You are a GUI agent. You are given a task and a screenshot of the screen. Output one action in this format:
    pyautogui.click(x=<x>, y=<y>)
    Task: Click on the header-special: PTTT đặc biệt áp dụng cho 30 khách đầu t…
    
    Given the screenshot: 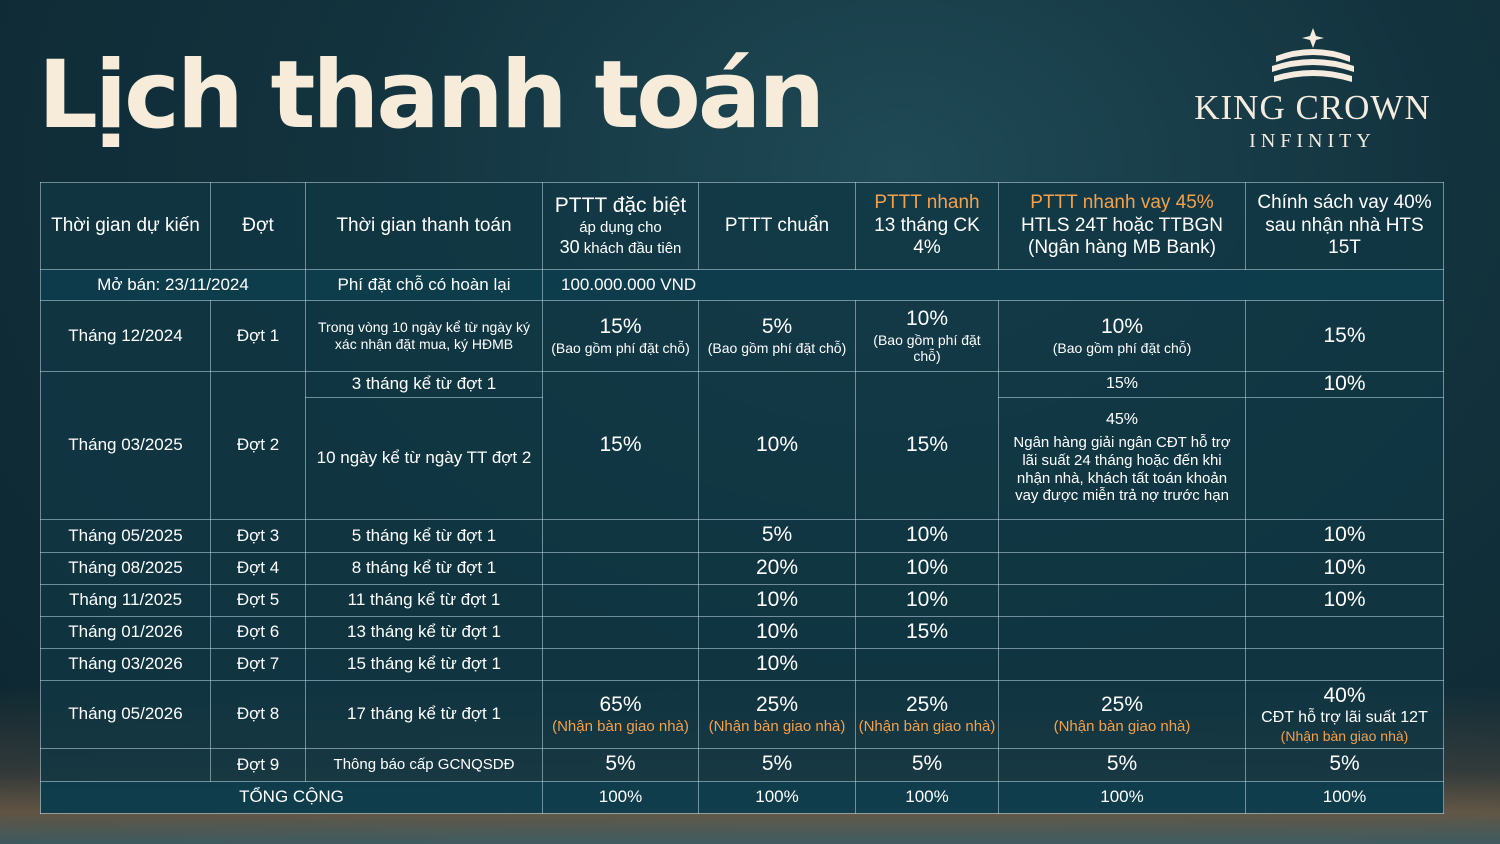 What is the action you would take?
    pyautogui.click(x=620, y=226)
    